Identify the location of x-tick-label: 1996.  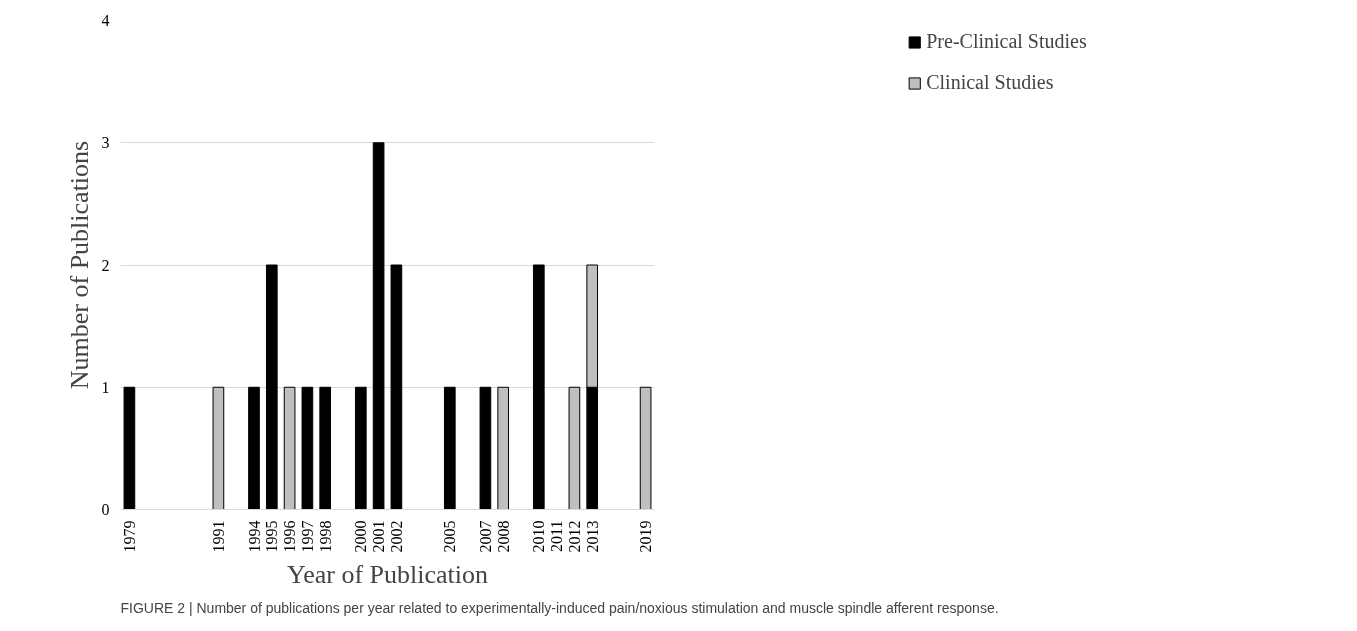
(290, 536).